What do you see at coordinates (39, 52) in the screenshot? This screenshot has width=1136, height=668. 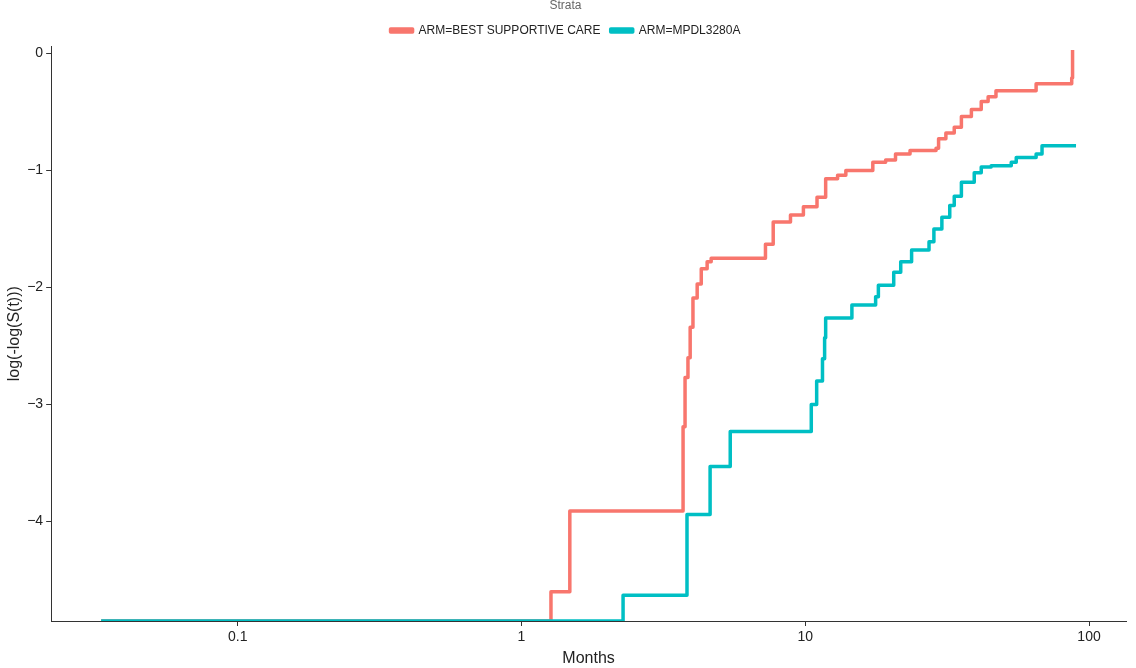 I see `y-tick-label: 0` at bounding box center [39, 52].